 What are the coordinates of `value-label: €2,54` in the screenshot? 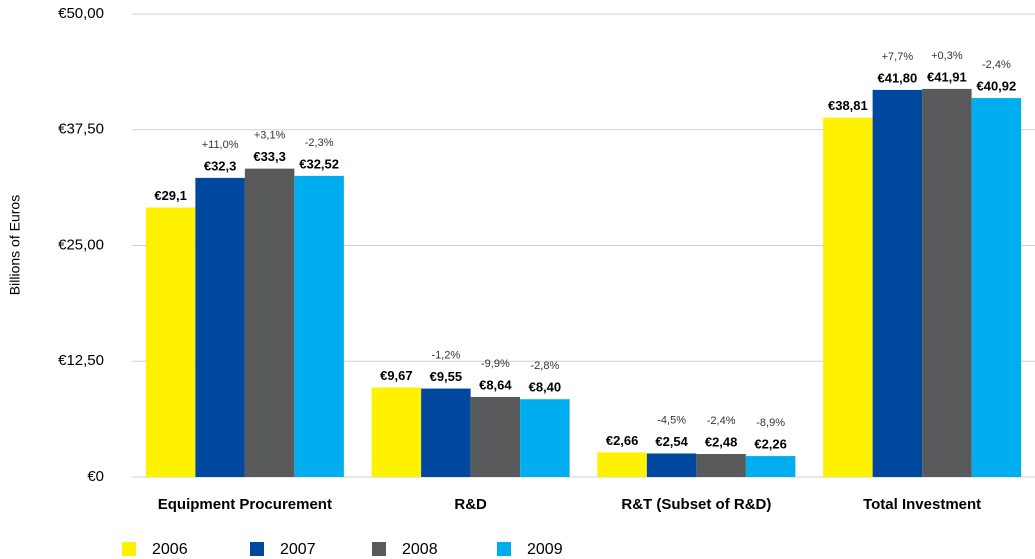 It's located at (671, 441).